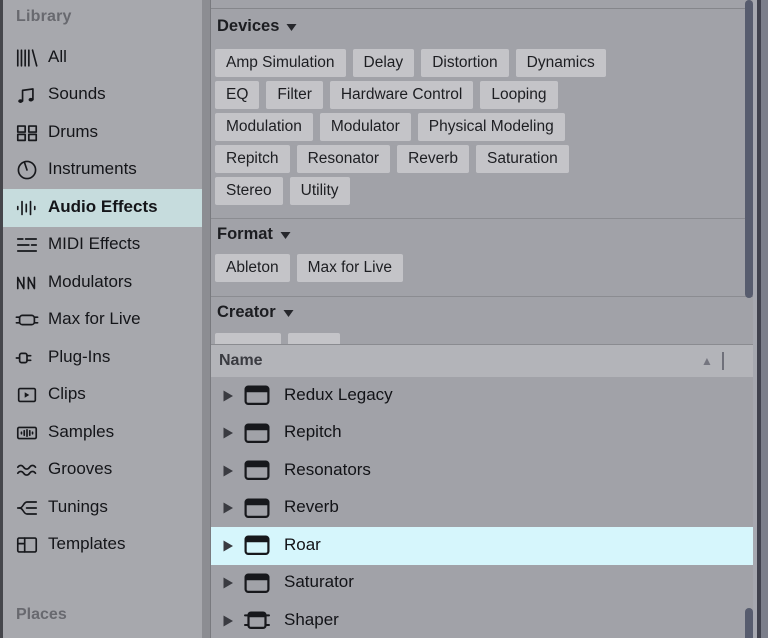 The width and height of the screenshot is (768, 638). Describe the element at coordinates (749, 623) in the screenshot. I see `list-scrollbar-thumb` at that location.